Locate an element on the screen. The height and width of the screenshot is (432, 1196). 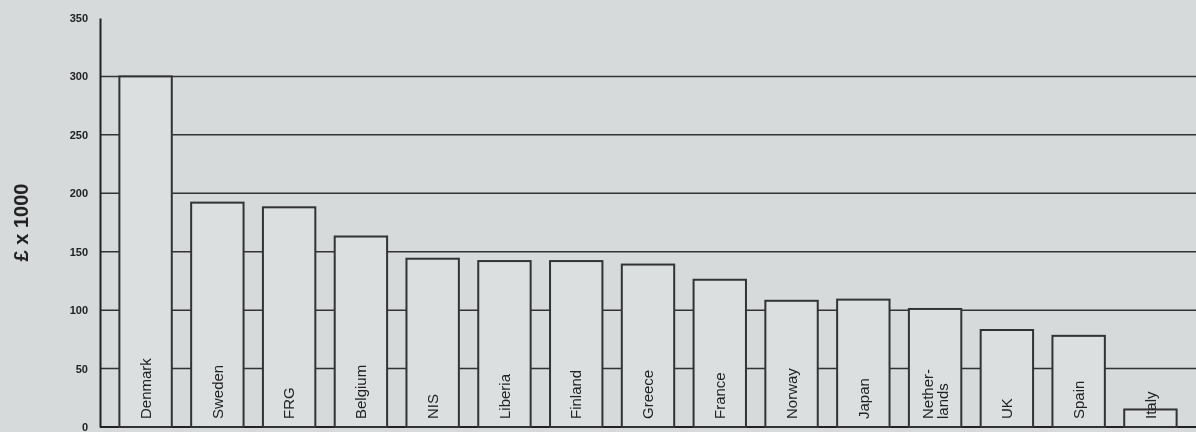
x-tick-label: Greece is located at coordinates (648, 394).